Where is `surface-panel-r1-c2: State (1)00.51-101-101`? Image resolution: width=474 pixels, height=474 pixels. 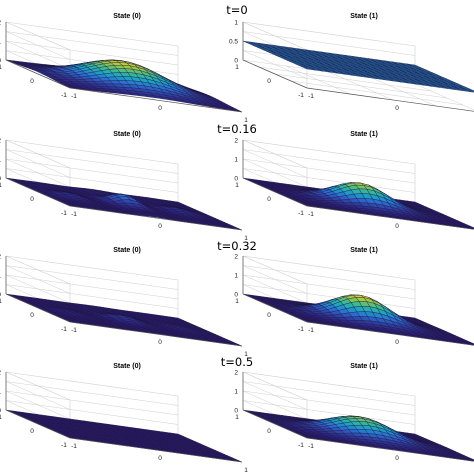 surface-panel-r1-c2: State (1)00.51-101-101 is located at coordinates (351, 62).